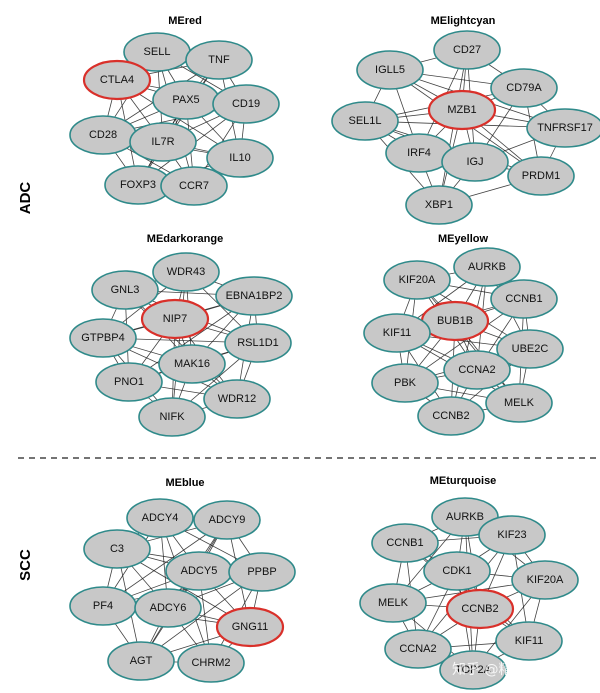 The height and width of the screenshot is (693, 600). I want to click on node-label: WDR12, so click(237, 399).